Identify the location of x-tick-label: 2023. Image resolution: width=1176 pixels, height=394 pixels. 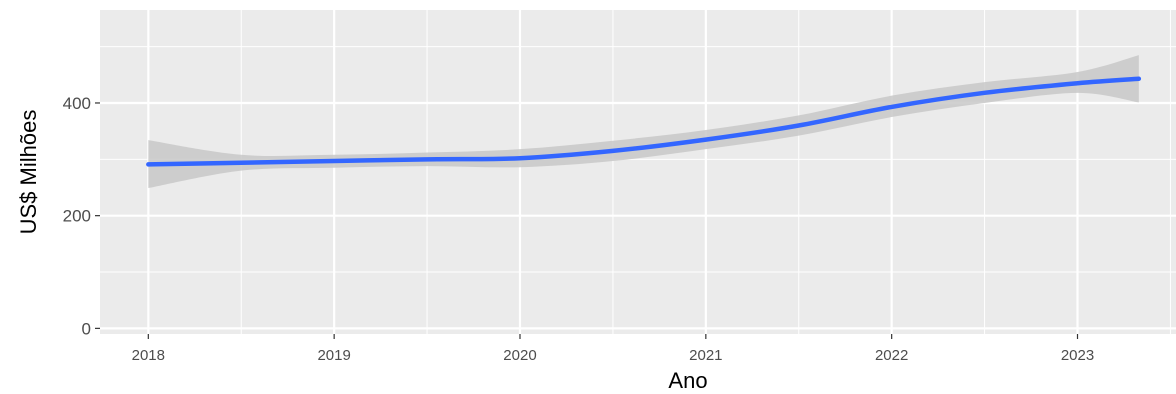
(1077, 355).